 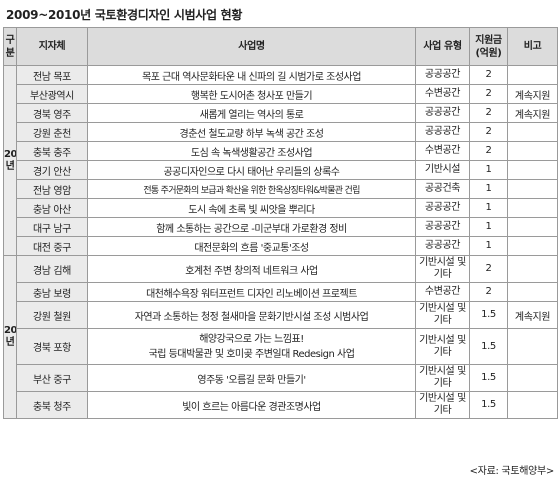 What do you see at coordinates (52, 170) in the screenshot?
I see `region-cell: 경기 안산` at bounding box center [52, 170].